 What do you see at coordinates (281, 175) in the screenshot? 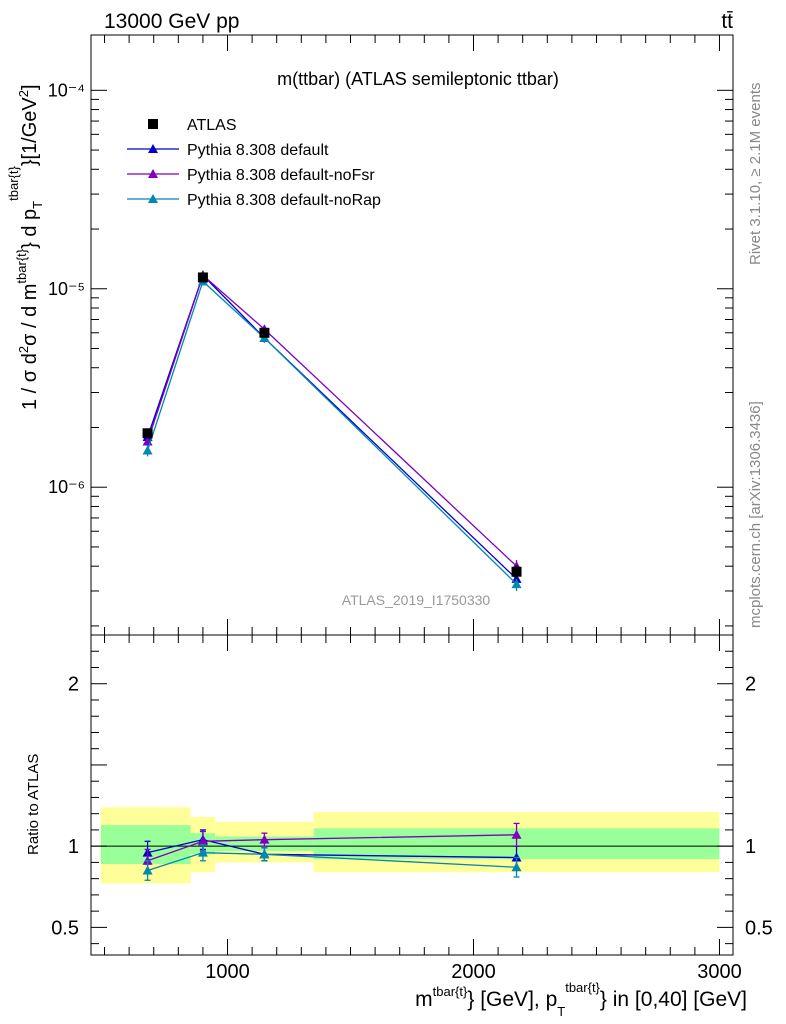
I see `legend-label: Pythia 8.308 default-noFsr` at bounding box center [281, 175].